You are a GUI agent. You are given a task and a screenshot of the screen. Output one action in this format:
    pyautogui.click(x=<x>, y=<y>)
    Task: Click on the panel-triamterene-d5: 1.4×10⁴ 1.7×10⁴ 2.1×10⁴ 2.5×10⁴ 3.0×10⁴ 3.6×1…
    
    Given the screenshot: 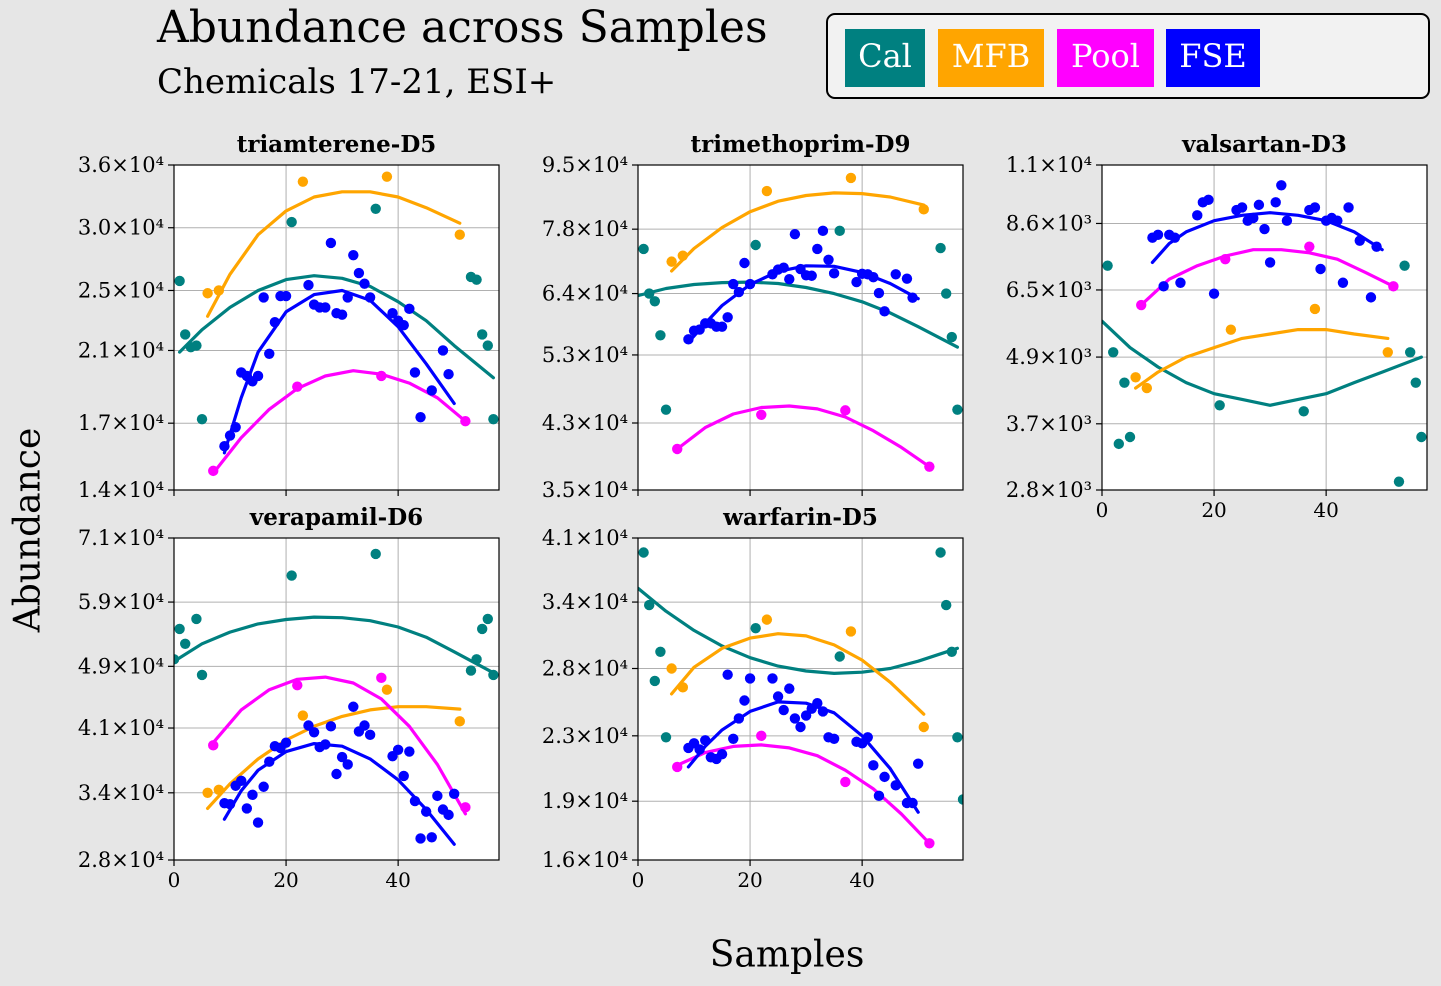 What is the action you would take?
    pyautogui.click(x=289, y=316)
    